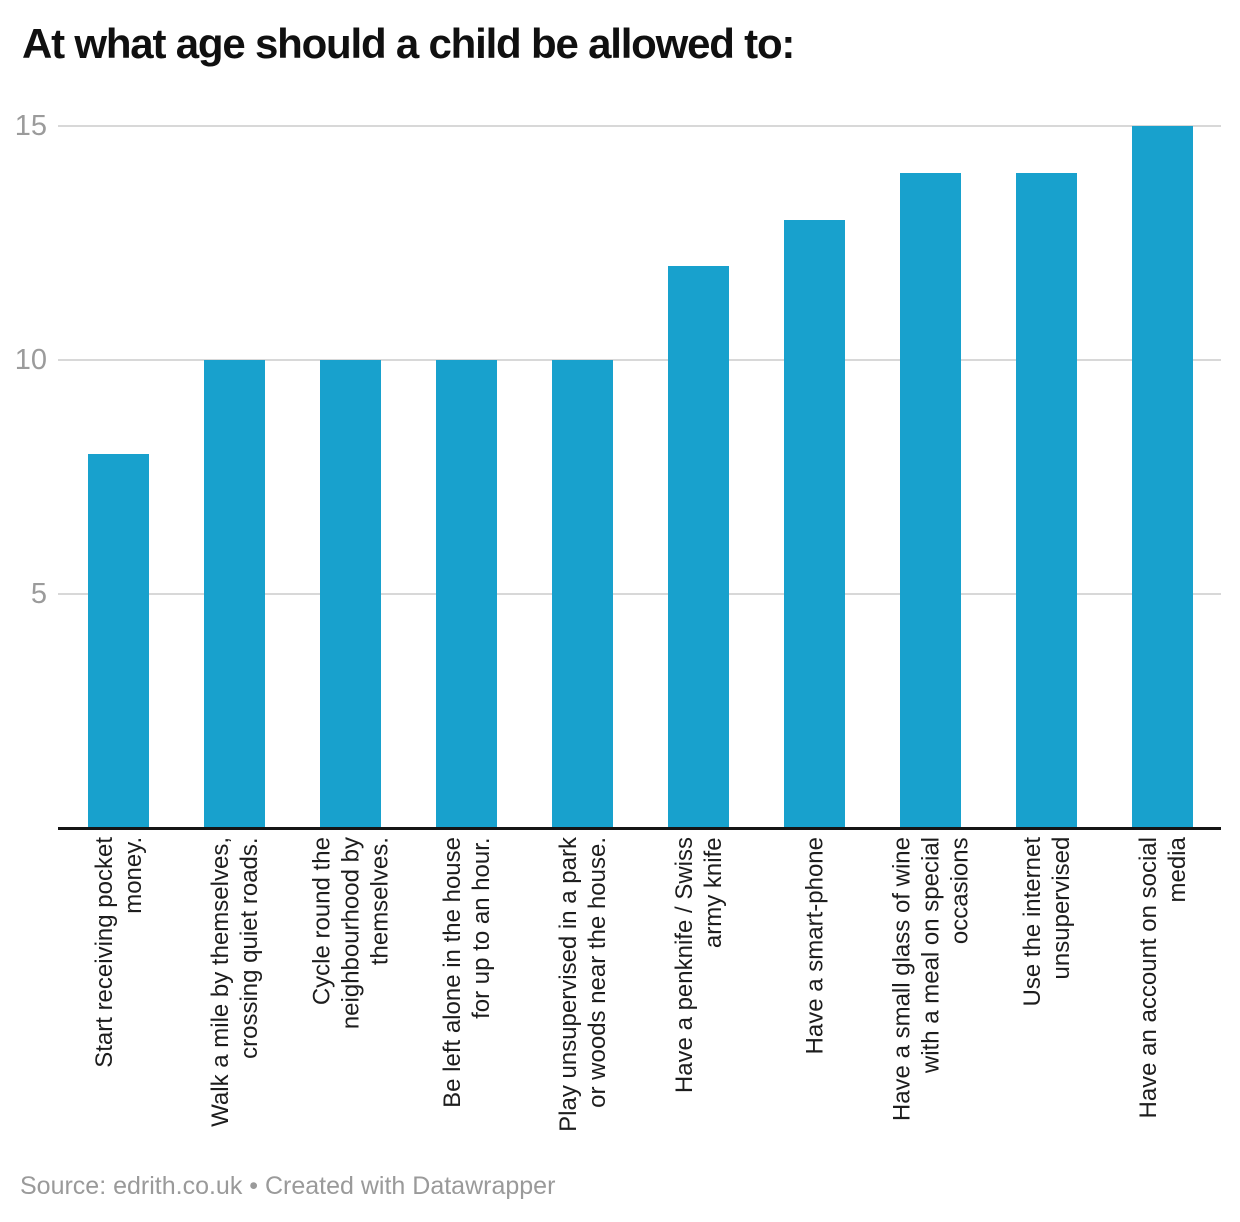  What do you see at coordinates (698, 965) in the screenshot?
I see `x-category-label: Have a penknife / Swiss army knife` at bounding box center [698, 965].